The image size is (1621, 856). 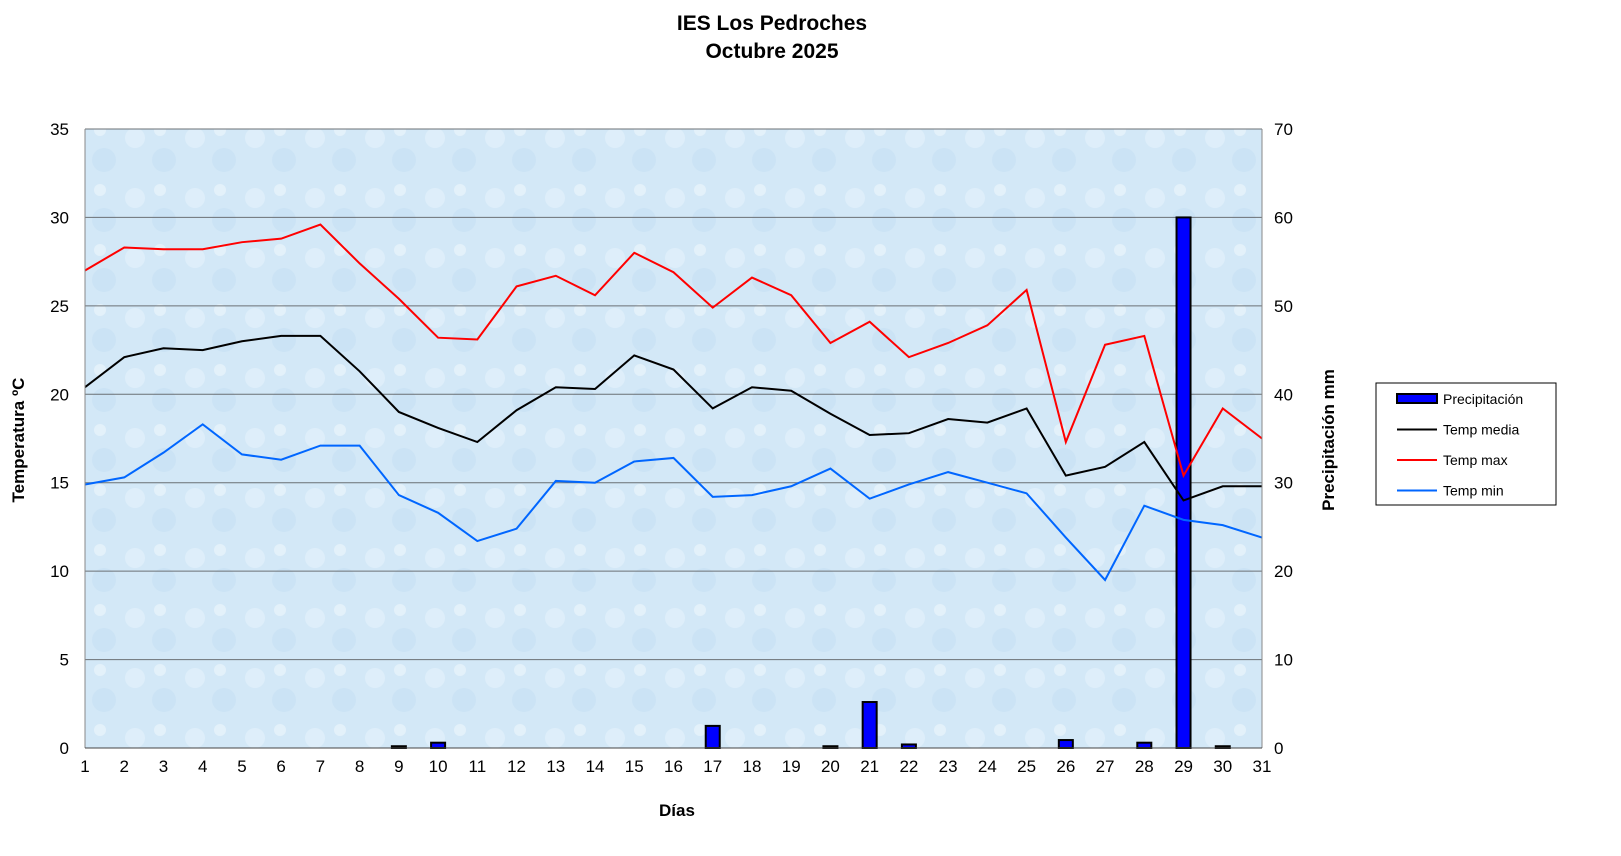 I want to click on y-tick-label: 10, so click(x=59, y=571).